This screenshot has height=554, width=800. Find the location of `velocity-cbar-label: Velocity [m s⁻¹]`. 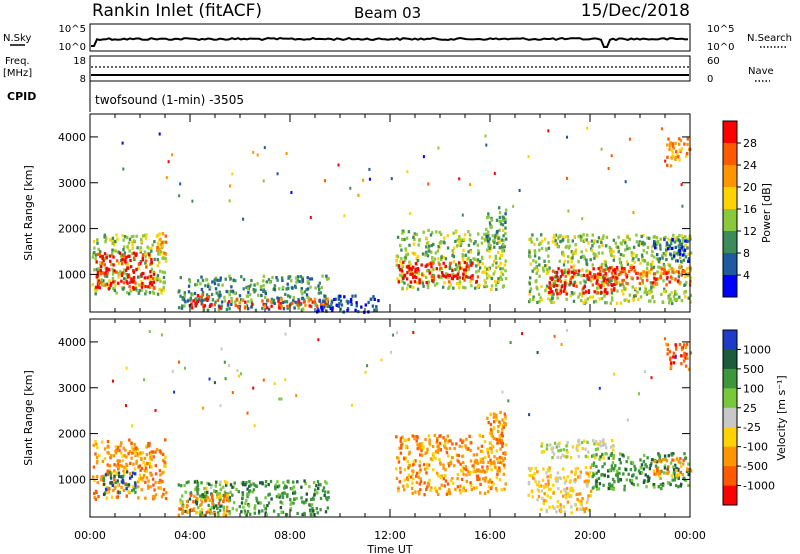

velocity-cbar-label: Velocity [m s⁻¹] is located at coordinates (781, 417).